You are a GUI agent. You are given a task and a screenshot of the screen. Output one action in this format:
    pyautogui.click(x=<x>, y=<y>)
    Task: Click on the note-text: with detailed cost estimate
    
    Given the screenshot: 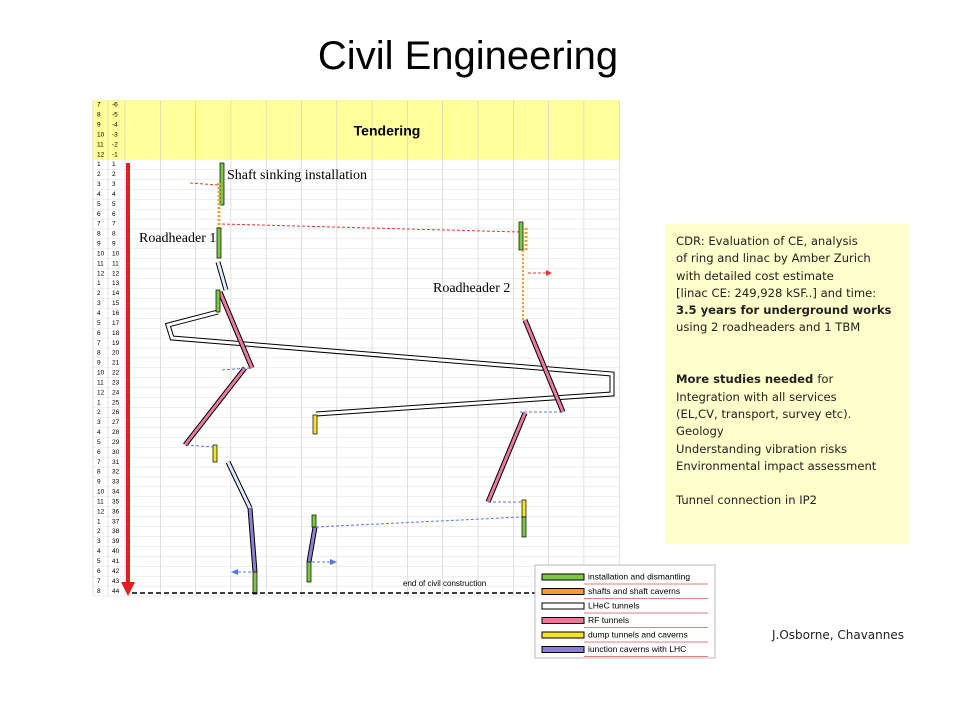 What is the action you would take?
    pyautogui.click(x=755, y=275)
    